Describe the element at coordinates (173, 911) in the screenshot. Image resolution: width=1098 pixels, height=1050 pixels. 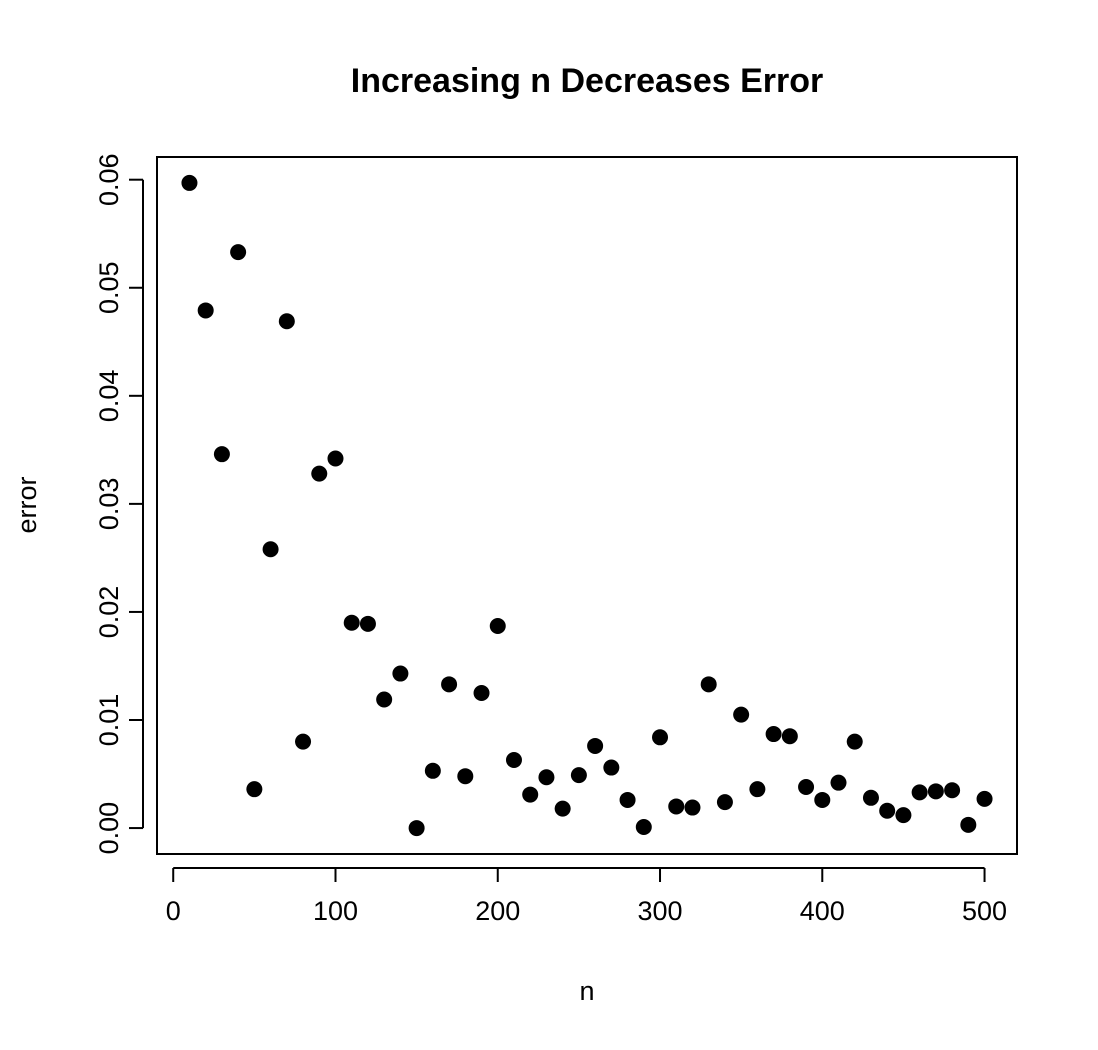
I see `x-tick-label: 0` at that location.